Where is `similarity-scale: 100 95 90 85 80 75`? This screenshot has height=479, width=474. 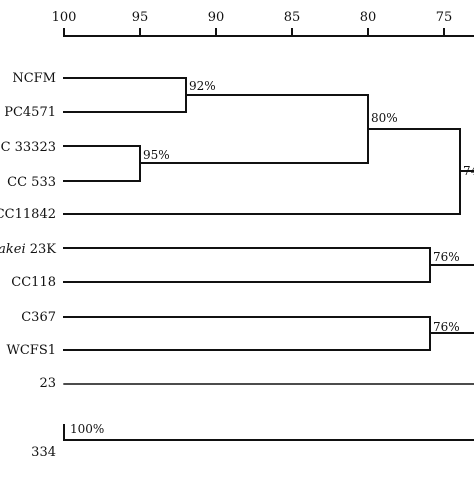 similarity-scale: 100 95 90 85 80 75 is located at coordinates (263, 23).